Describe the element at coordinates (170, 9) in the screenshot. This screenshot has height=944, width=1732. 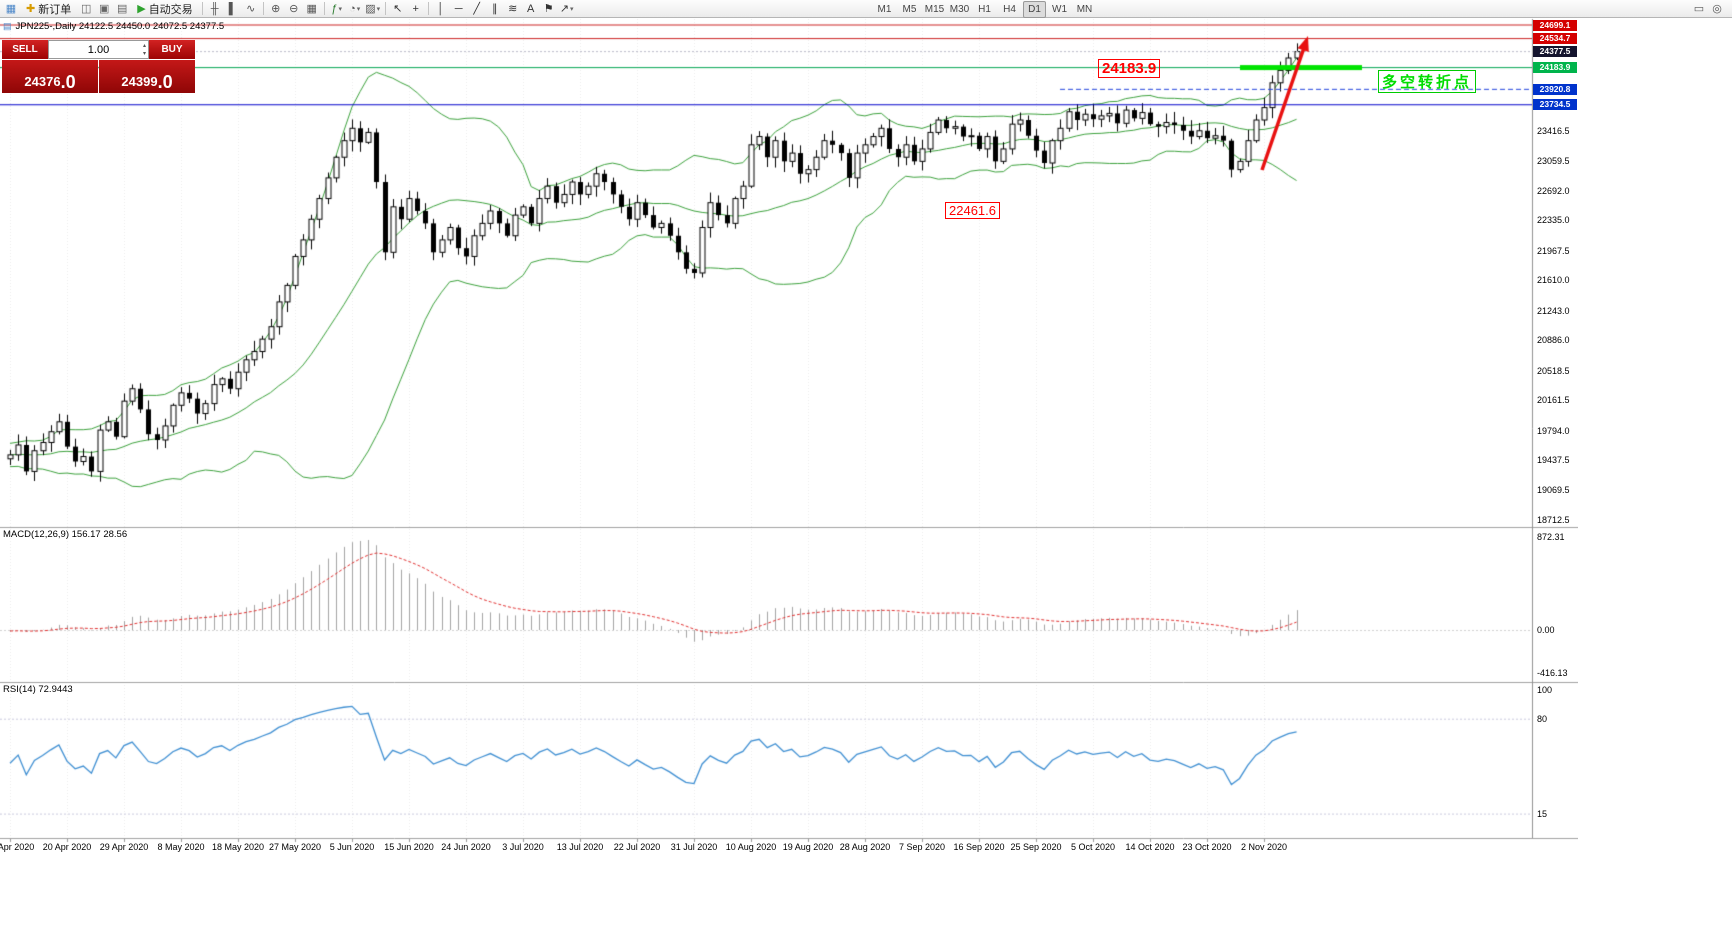
I see `auto-trading-button-label: 自动交易` at that location.